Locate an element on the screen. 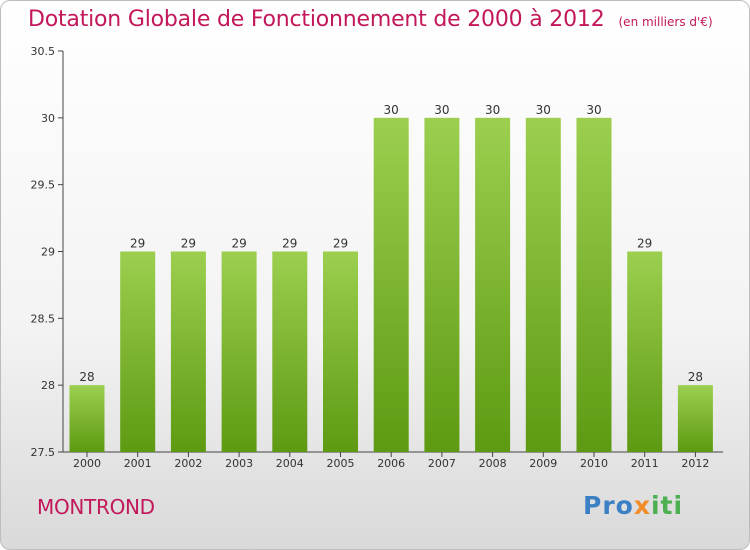 The height and width of the screenshot is (550, 750). x-tick-label: 2002 is located at coordinates (188, 463).